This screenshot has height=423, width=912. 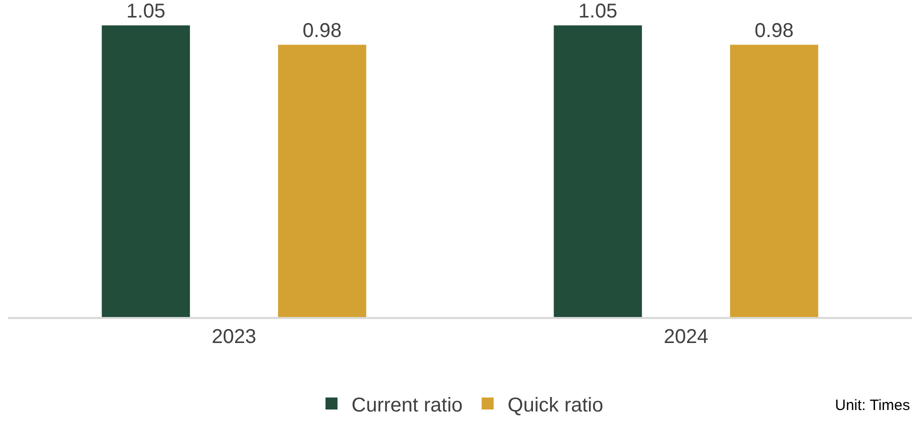 What do you see at coordinates (407, 405) in the screenshot?
I see `legend-label: Current ratio` at bounding box center [407, 405].